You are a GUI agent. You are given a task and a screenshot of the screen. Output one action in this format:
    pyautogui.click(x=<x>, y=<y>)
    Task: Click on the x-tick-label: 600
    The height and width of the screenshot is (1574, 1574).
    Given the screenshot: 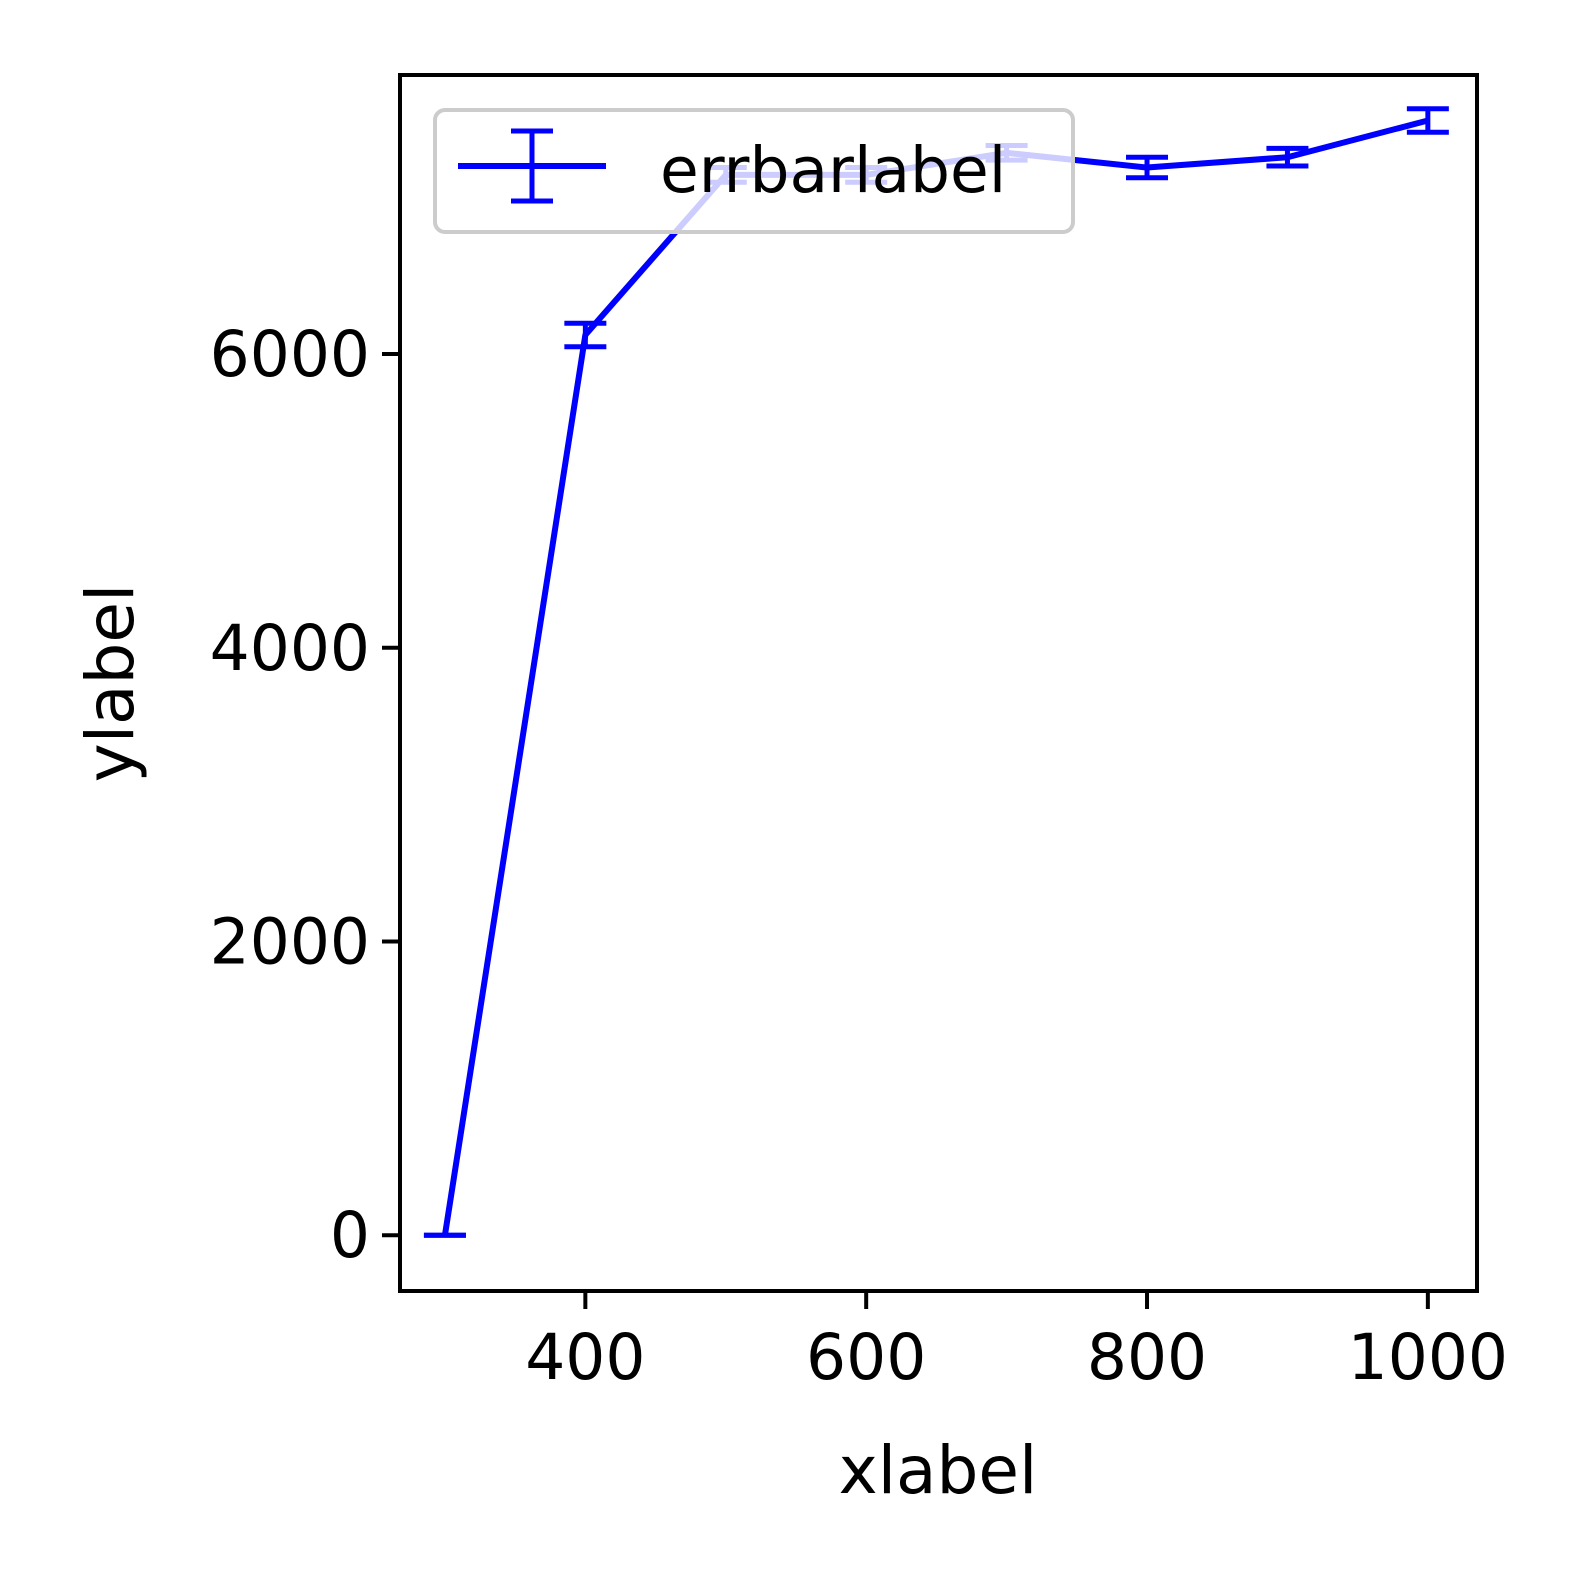 What is the action you would take?
    pyautogui.click(x=866, y=1357)
    